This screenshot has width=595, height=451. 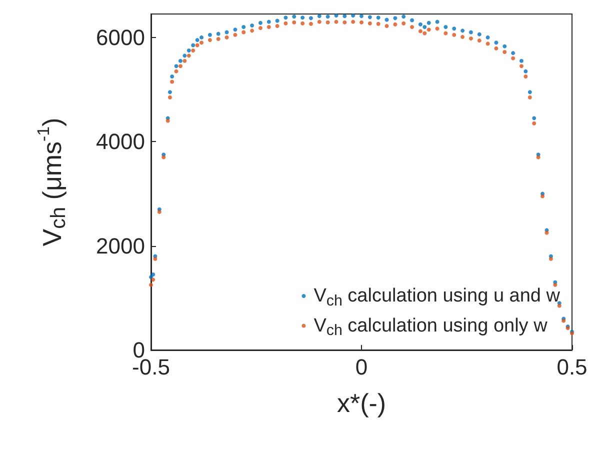 What do you see at coordinates (361, 403) in the screenshot?
I see `x-axis-title: x*(-)` at bounding box center [361, 403].